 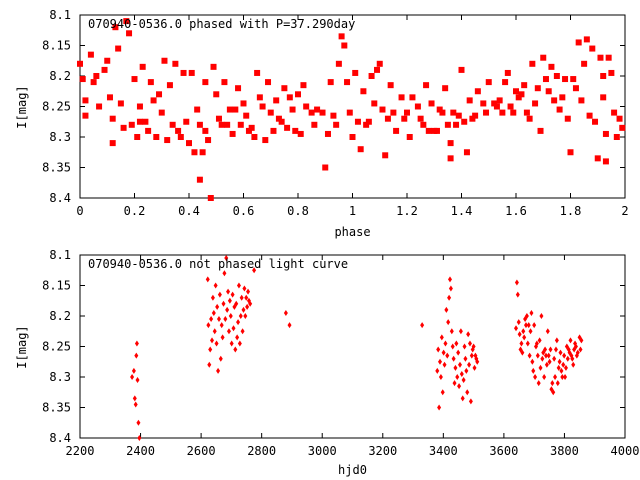 I want to click on phased-x-tick-label: 1.6, so click(x=516, y=211).